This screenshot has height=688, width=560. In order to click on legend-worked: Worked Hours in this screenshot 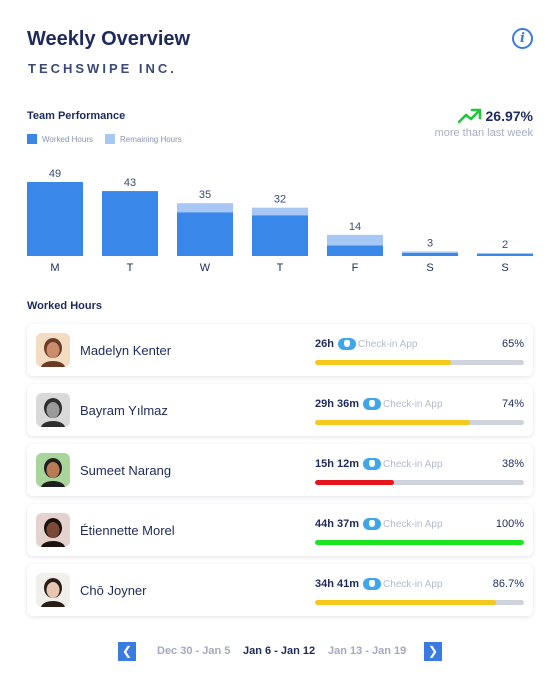, I will do `click(60, 139)`.